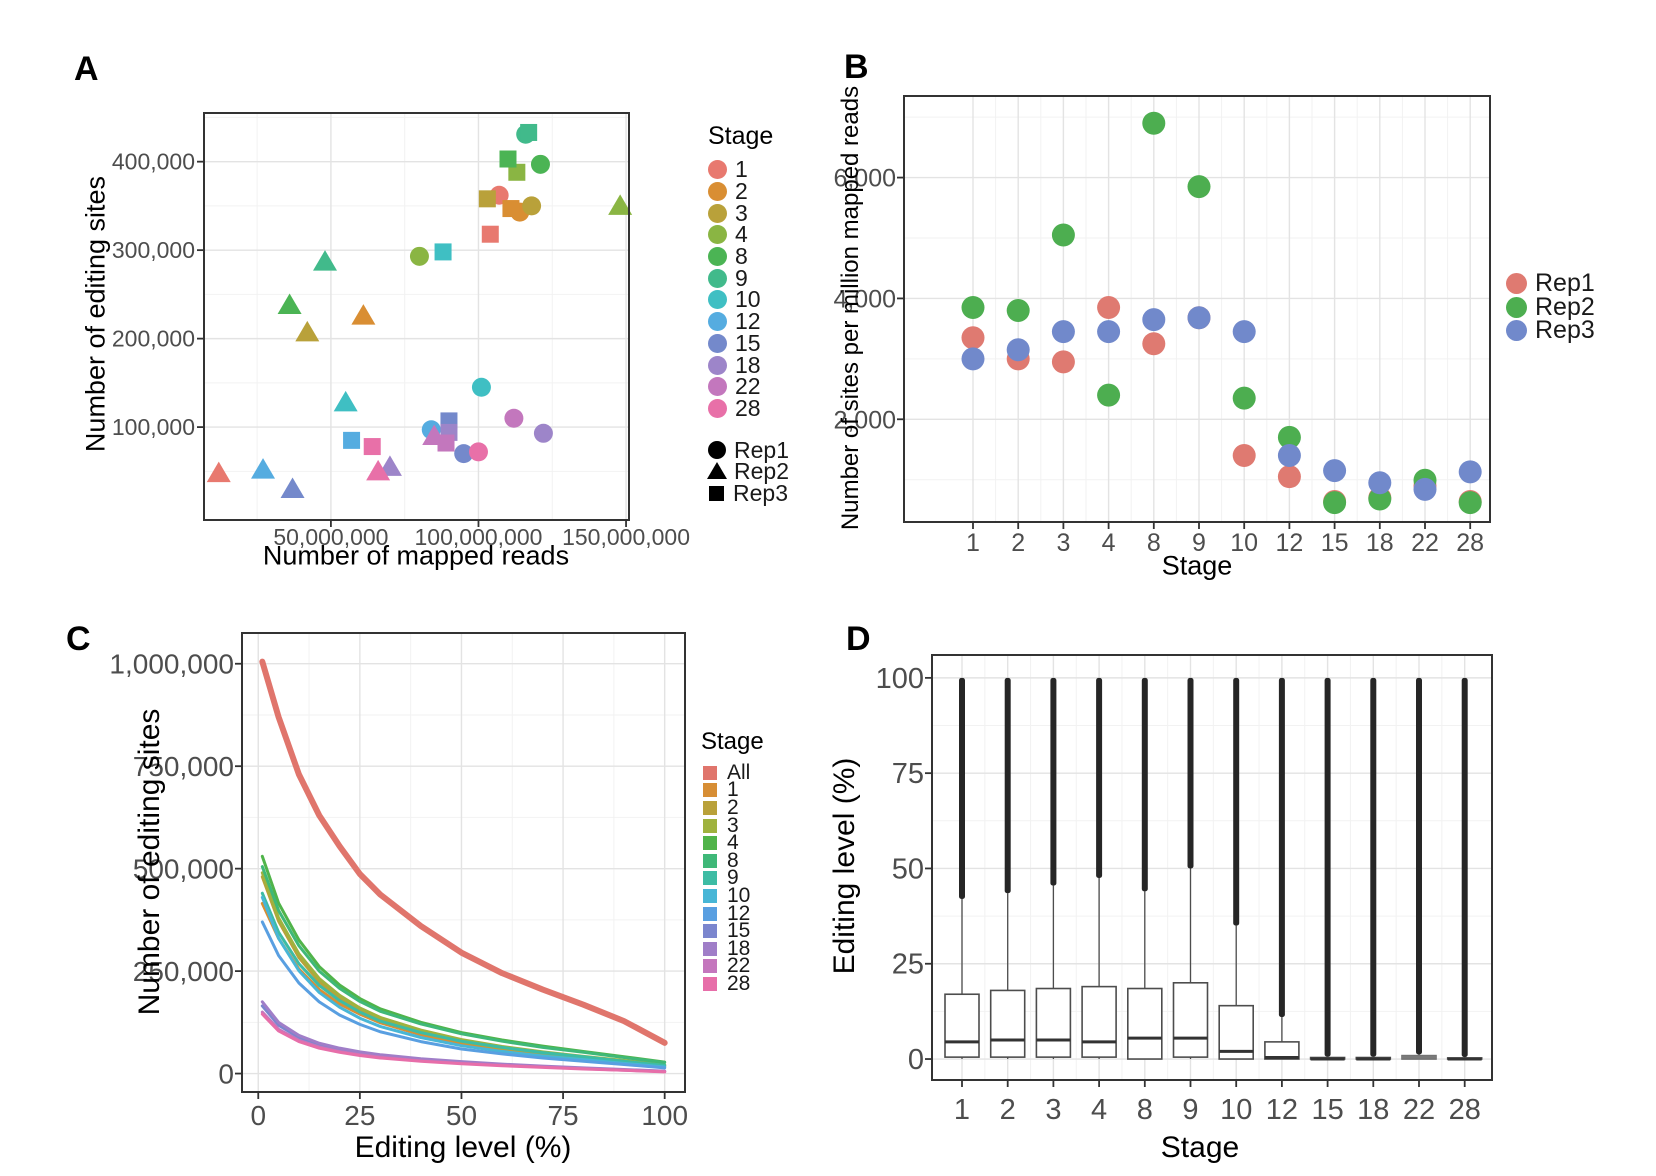  Describe the element at coordinates (732, 741) in the screenshot. I see `panel-c-legend-title: Stage` at that location.